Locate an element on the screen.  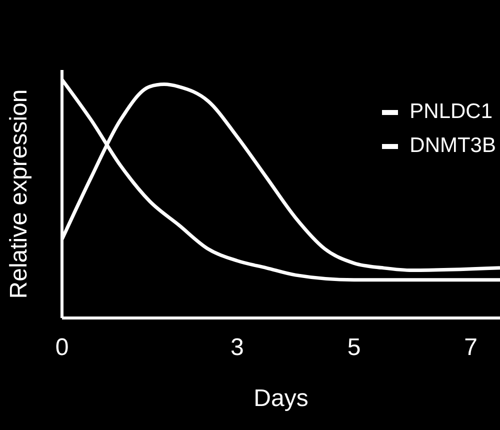
x-axis-title: Days is located at coordinates (281, 398).